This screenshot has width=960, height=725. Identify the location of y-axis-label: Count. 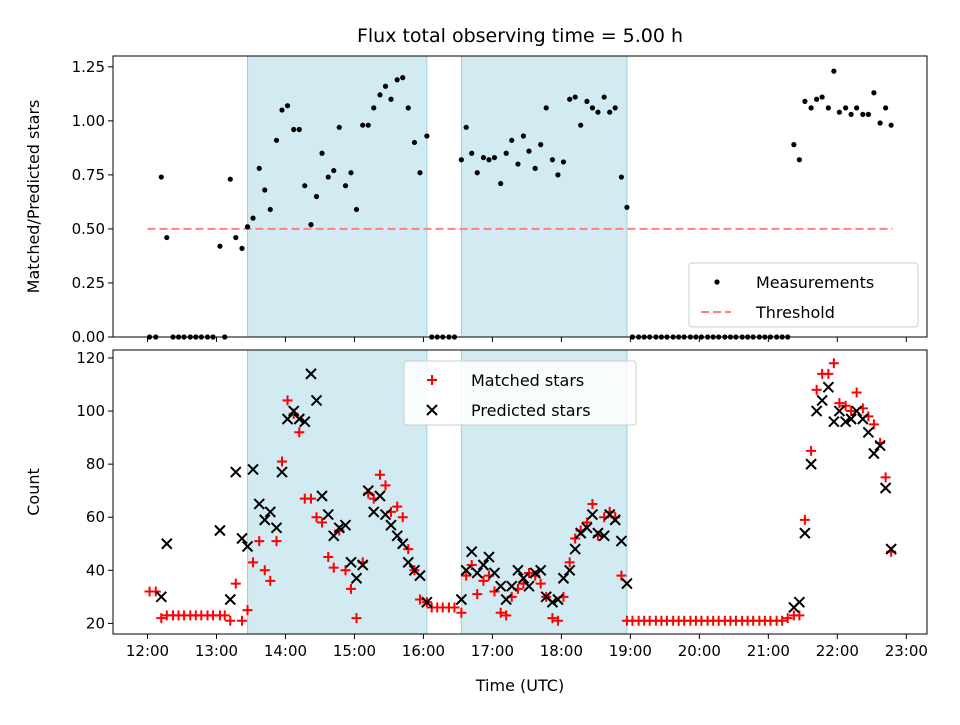
(33, 492).